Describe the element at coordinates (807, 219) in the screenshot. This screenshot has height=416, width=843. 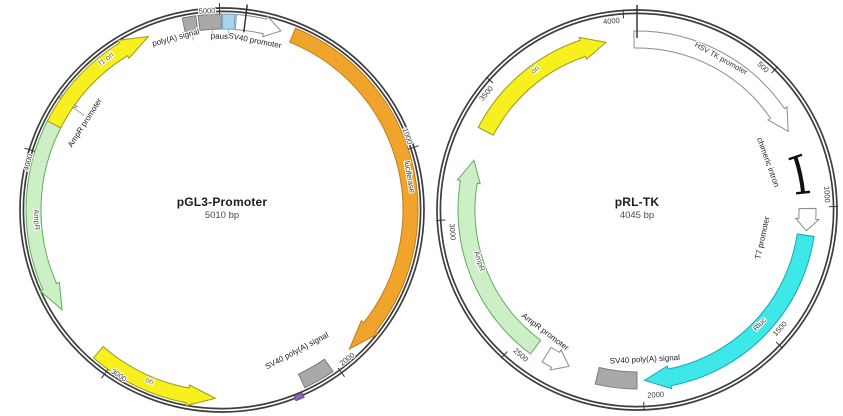
I see `t7-promoter-arrow` at that location.